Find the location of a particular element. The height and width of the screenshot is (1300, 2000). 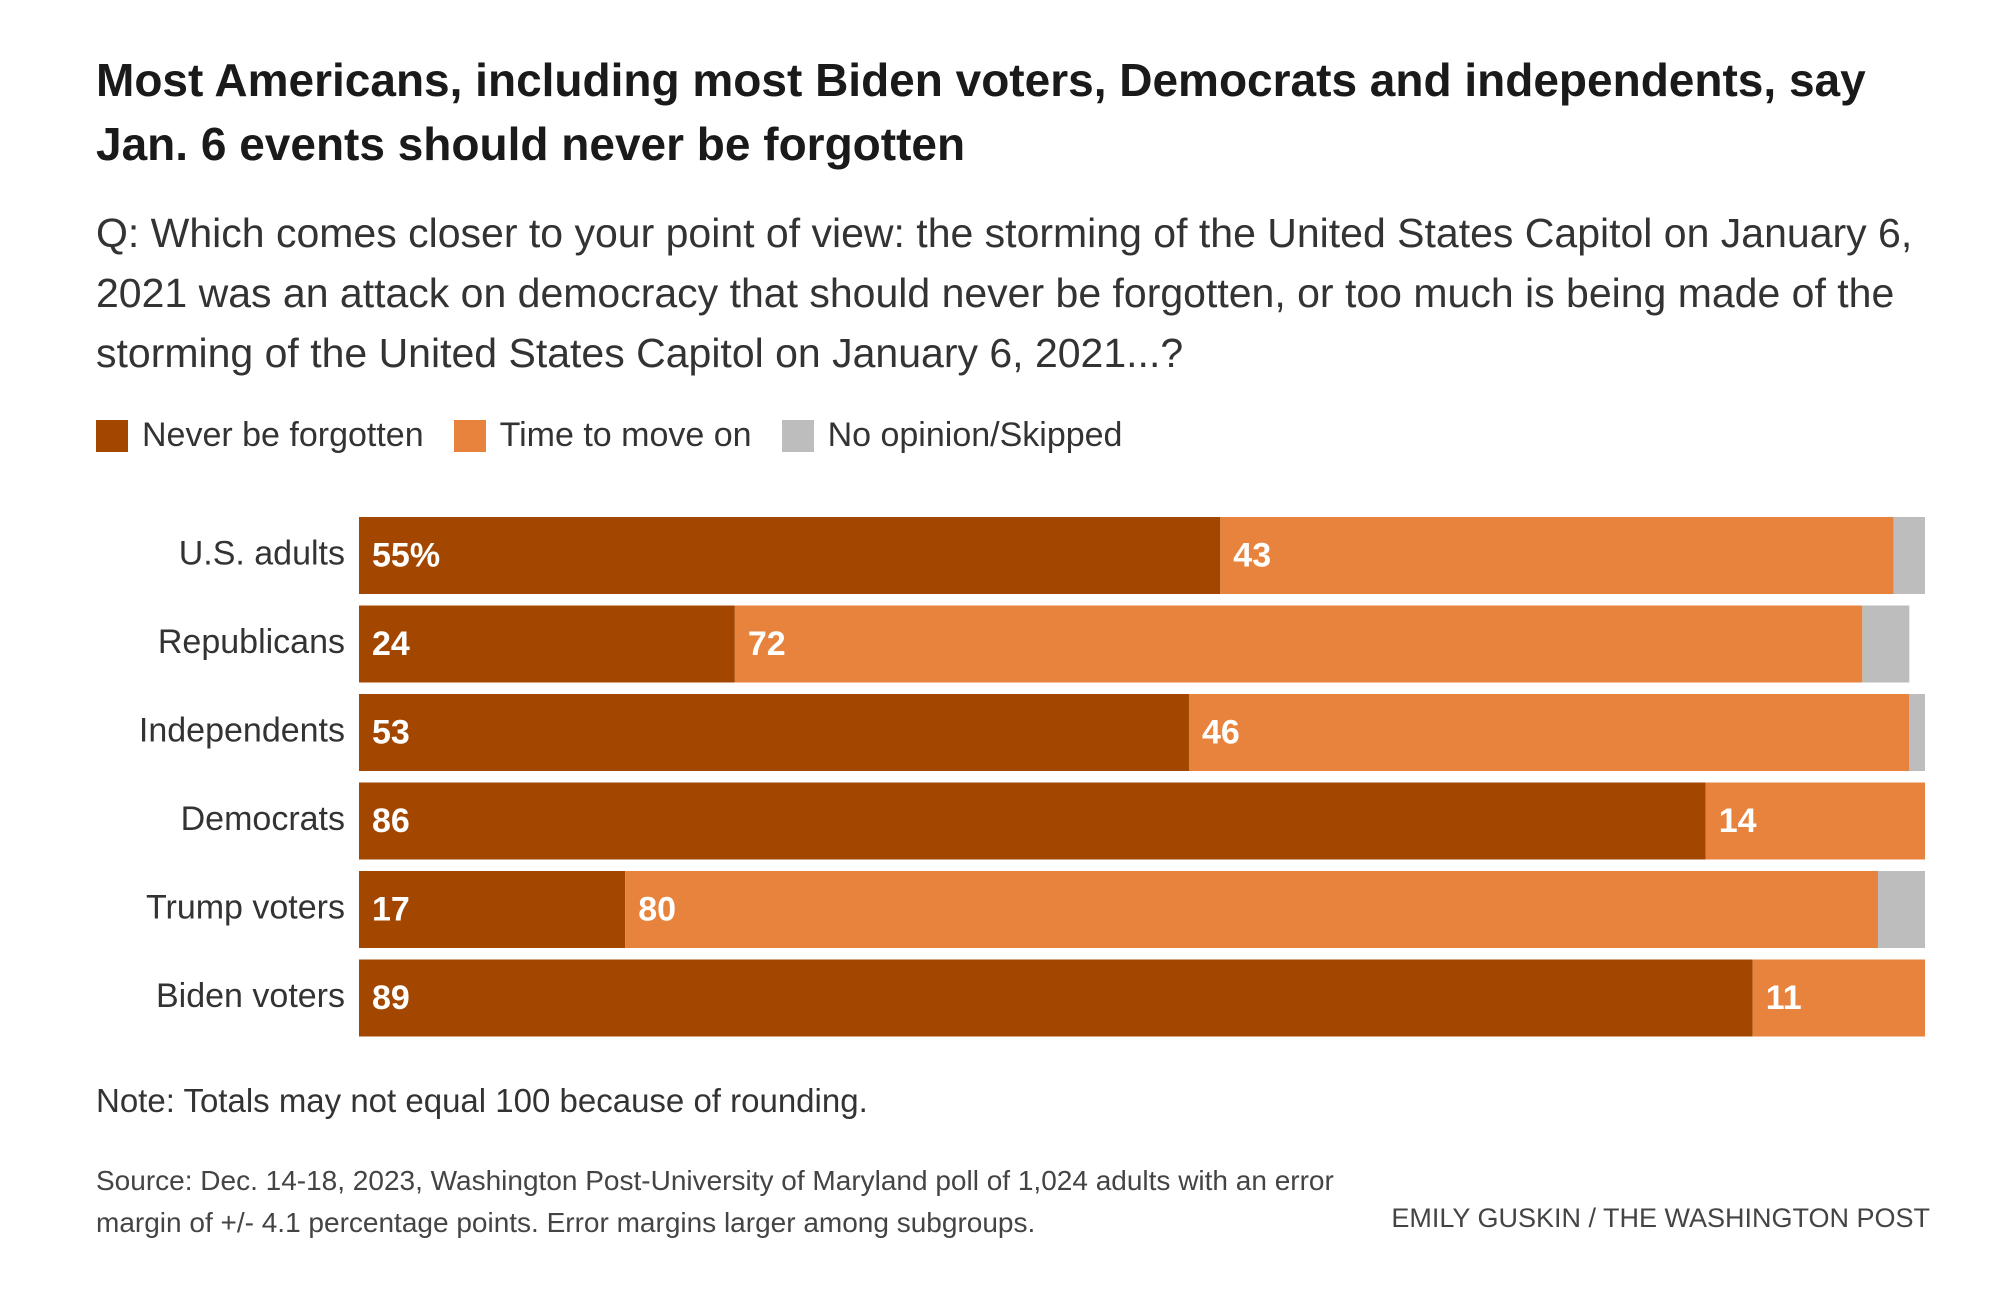

legend-item: Never be forgotten is located at coordinates (260, 435).